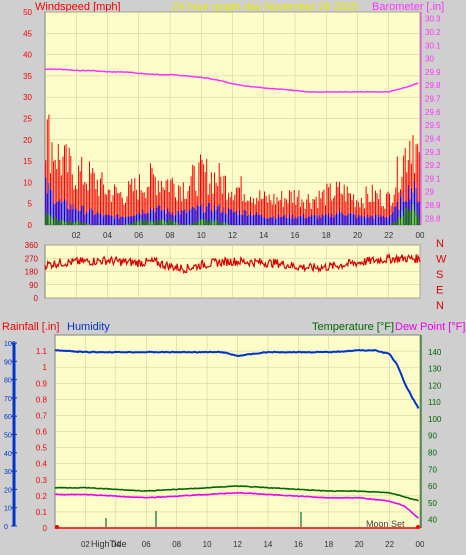  Describe the element at coordinates (42, 464) in the screenshot. I see `rainfall-tick-label: 0.4` at that location.